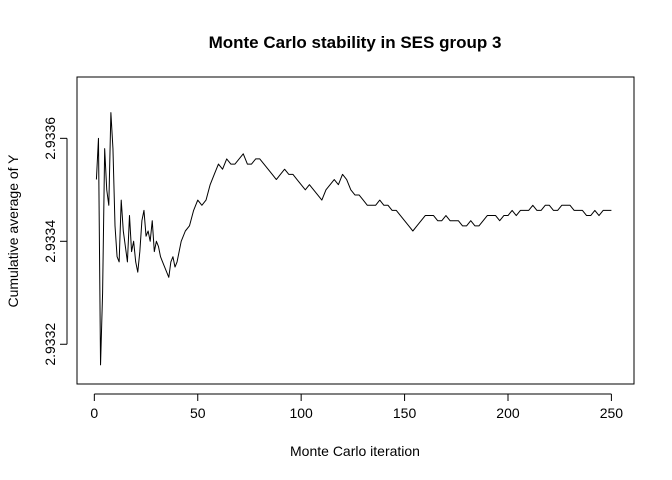  What do you see at coordinates (301, 413) in the screenshot?
I see `x-tick-label: 100` at bounding box center [301, 413].